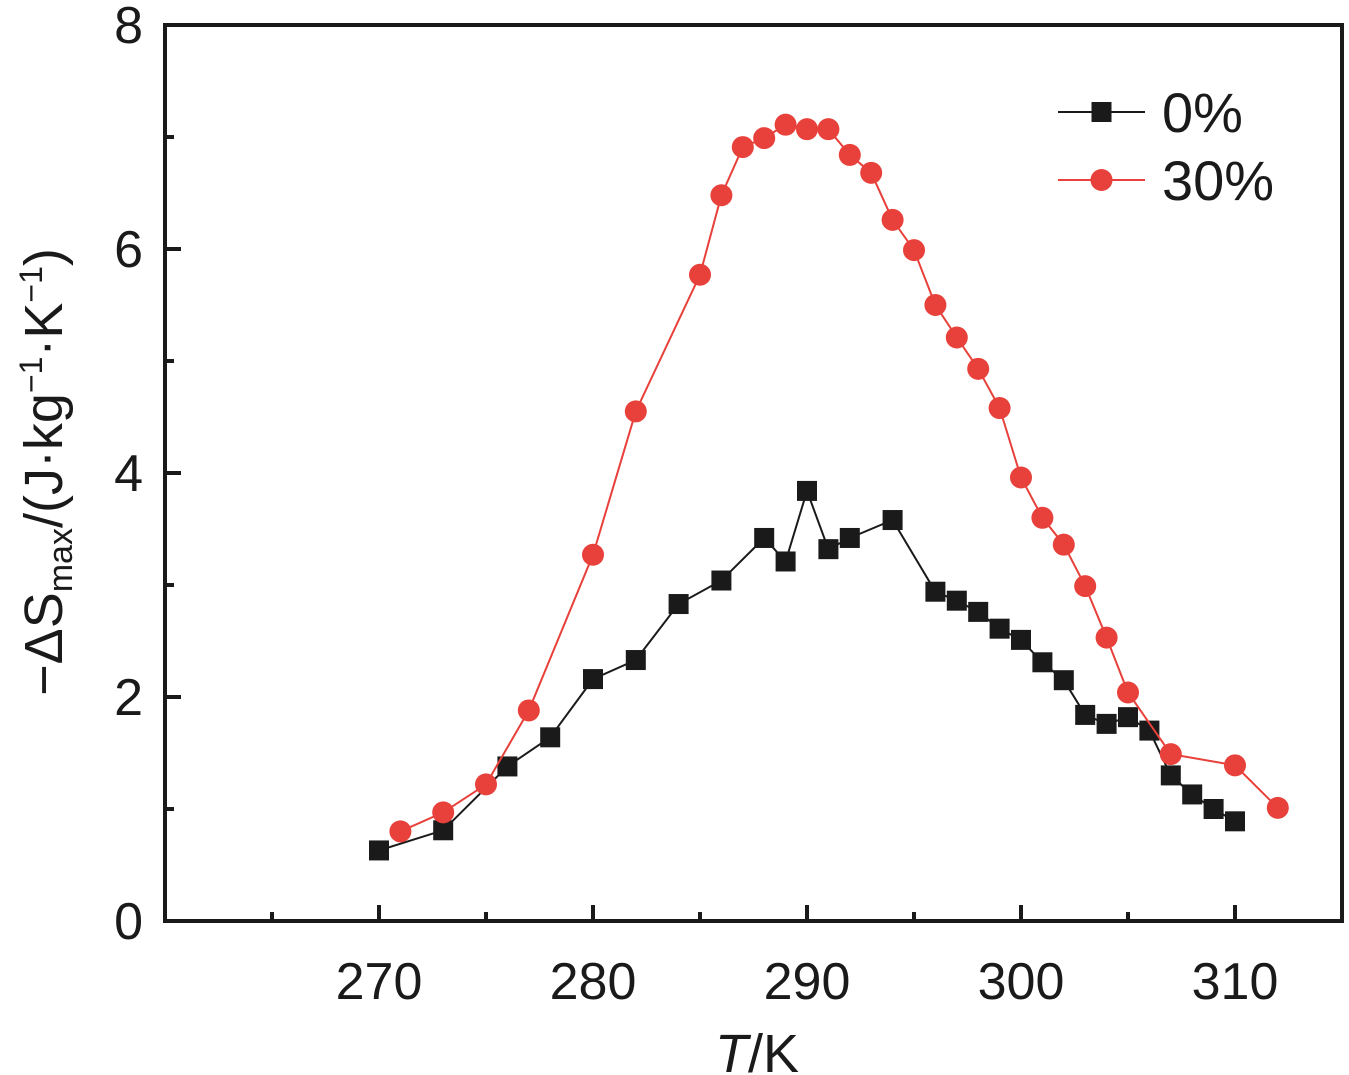  What do you see at coordinates (31, 375) in the screenshot?
I see `y-axis-title-superscript-1: −1` at bounding box center [31, 375].